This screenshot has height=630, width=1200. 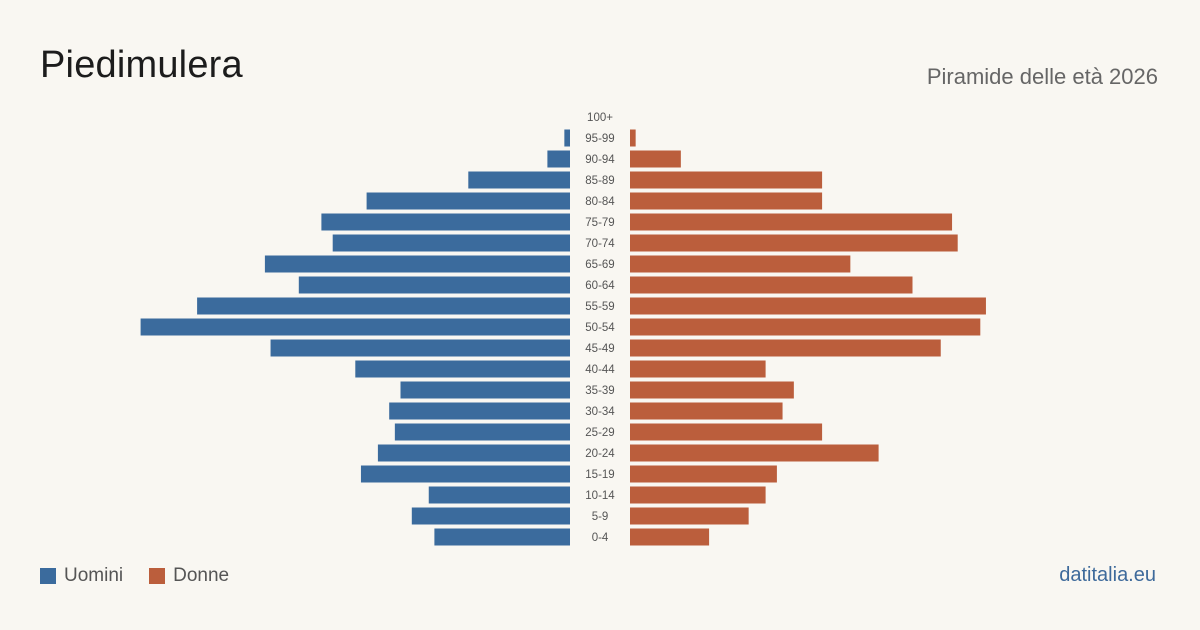 I want to click on chart-title: Piedimulera, so click(x=141, y=65).